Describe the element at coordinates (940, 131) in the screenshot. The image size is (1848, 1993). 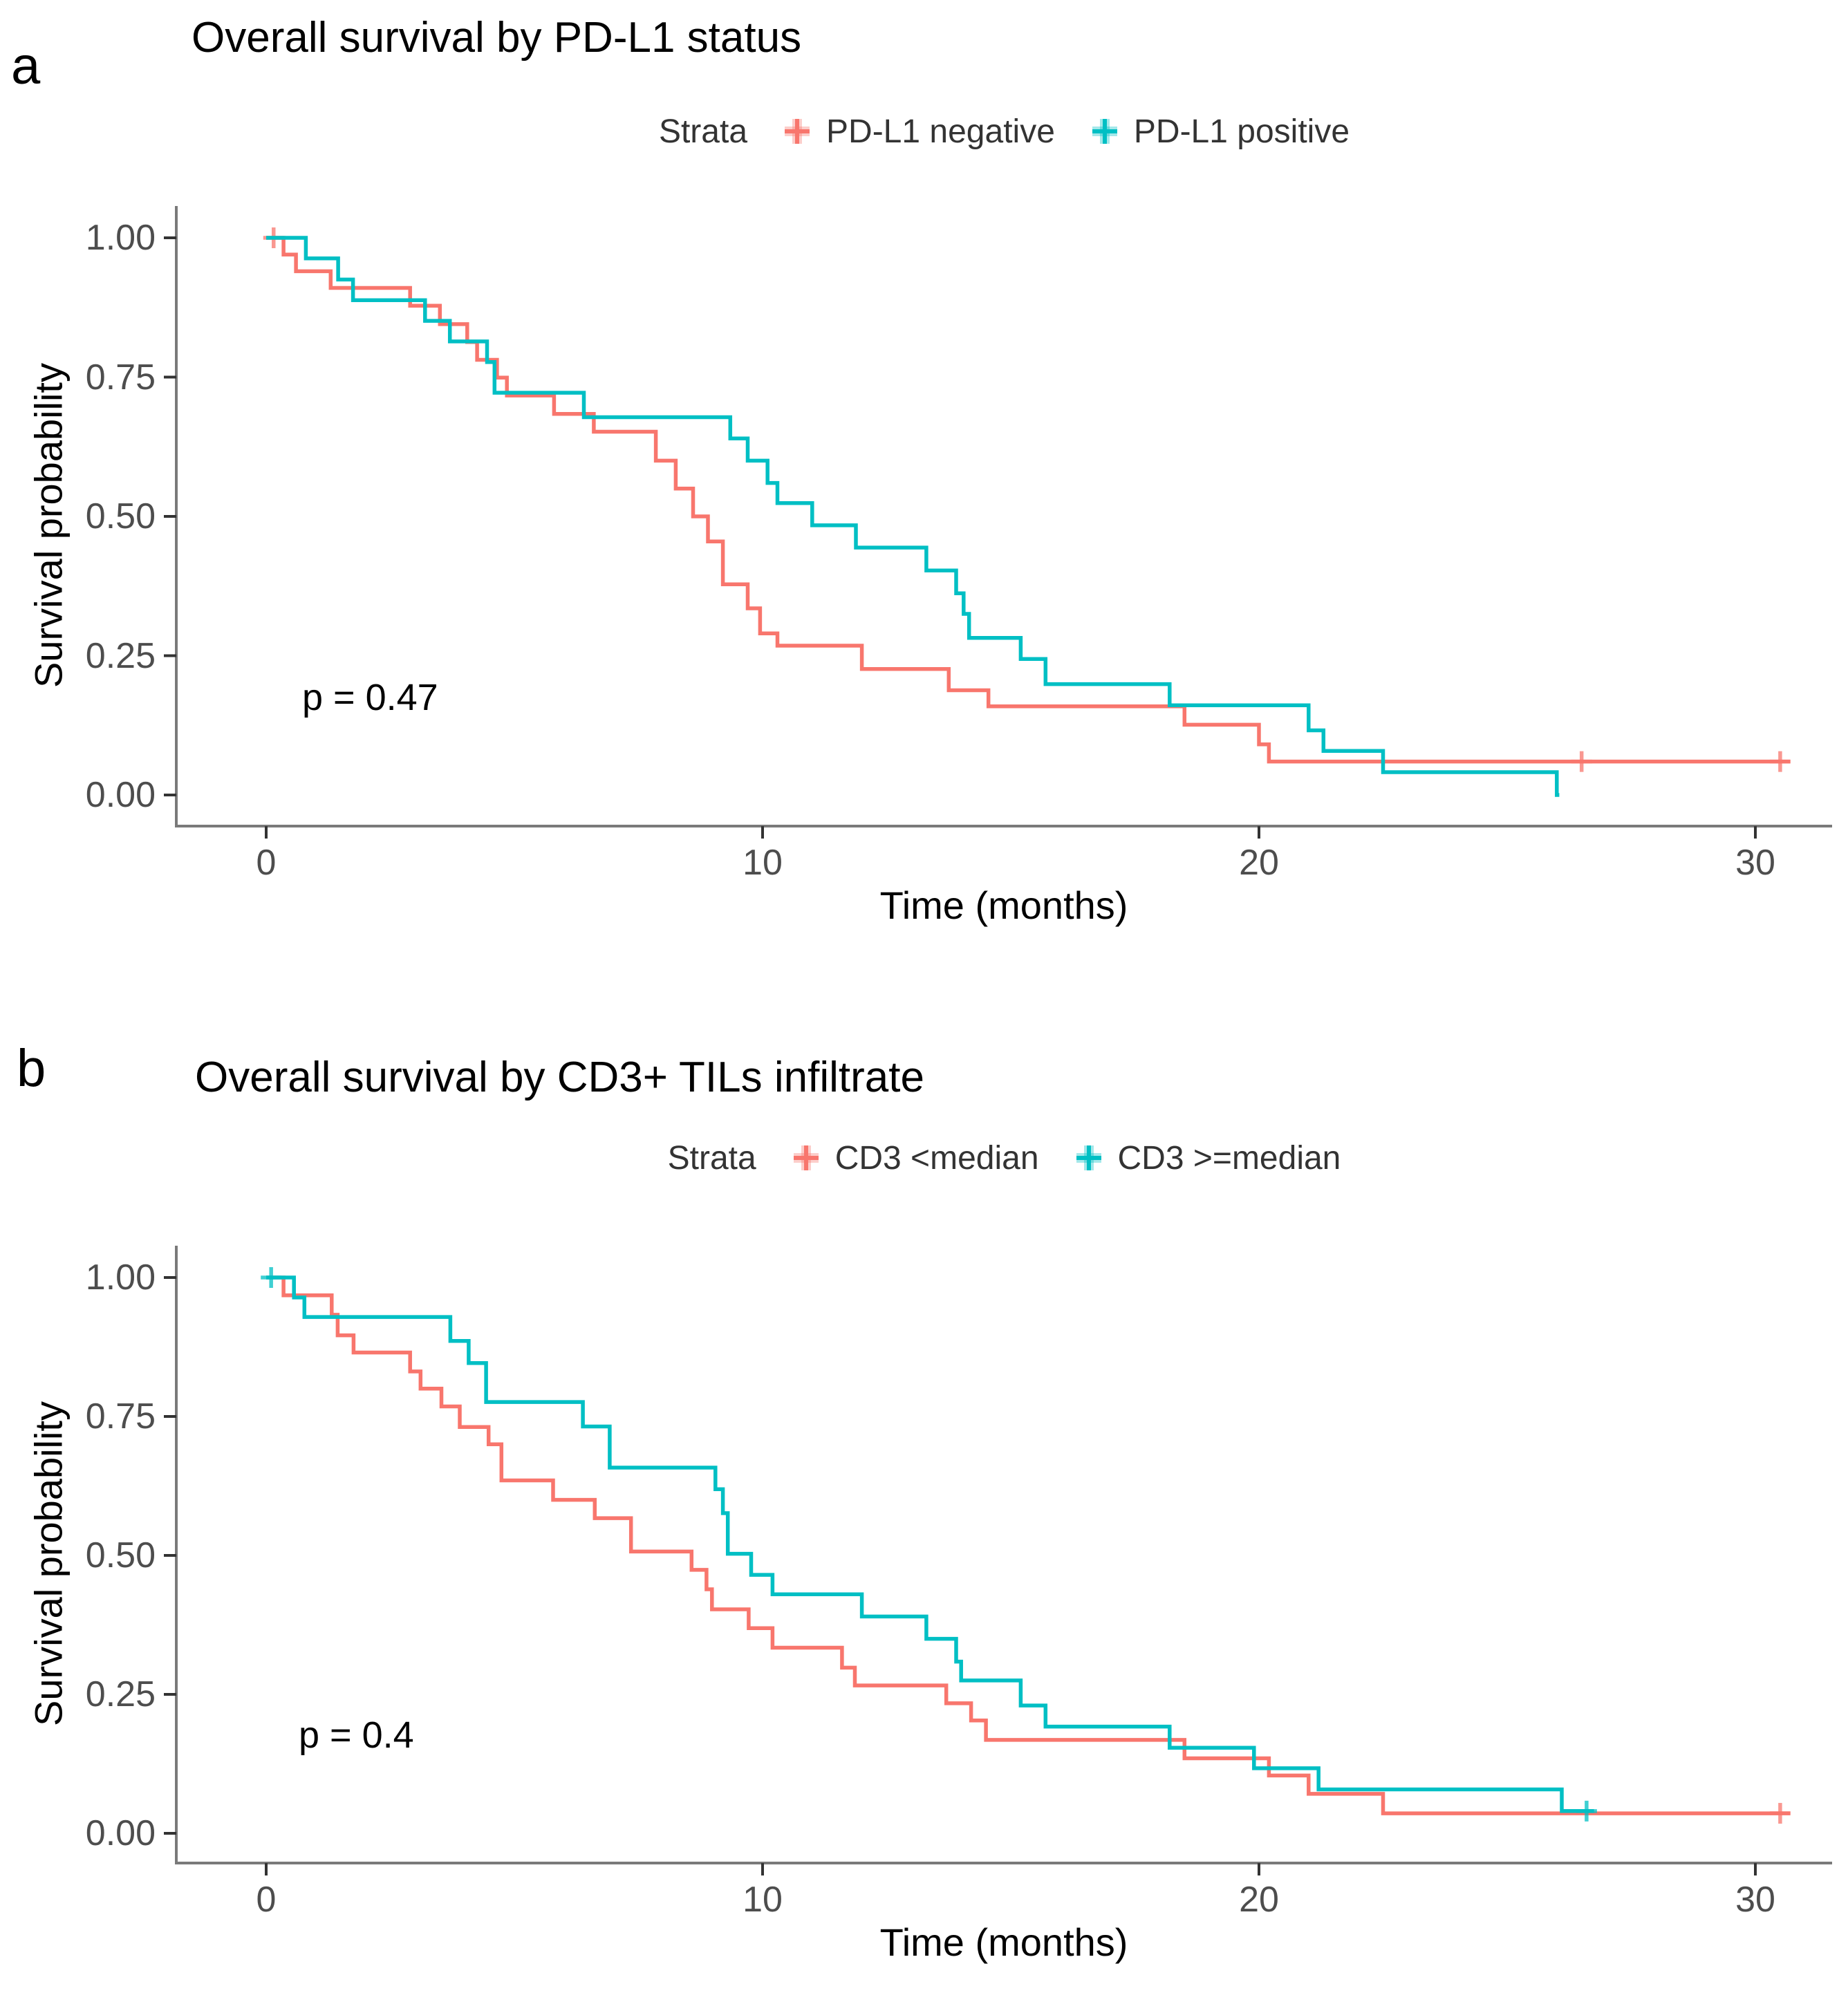
I see `legend-label: PD-L1 negative` at that location.